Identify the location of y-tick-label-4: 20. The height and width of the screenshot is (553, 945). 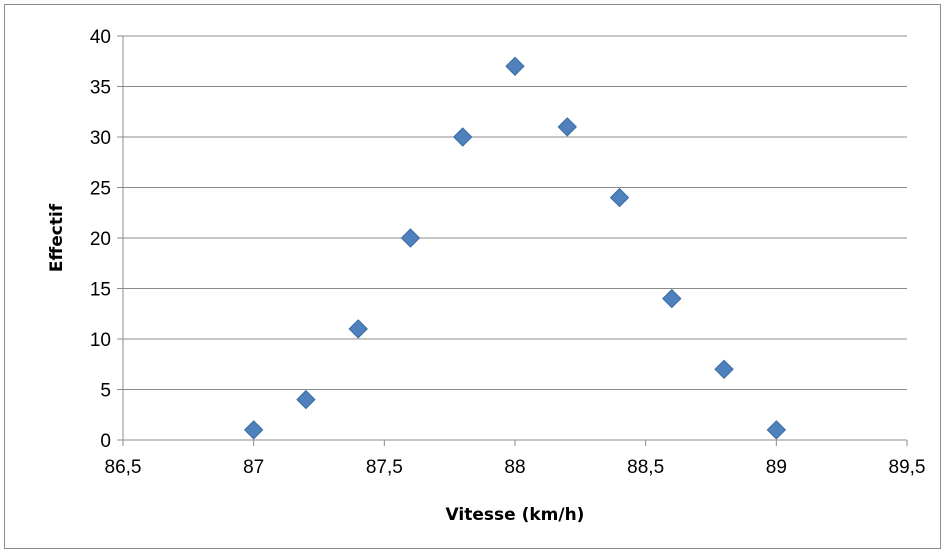
(100, 239).